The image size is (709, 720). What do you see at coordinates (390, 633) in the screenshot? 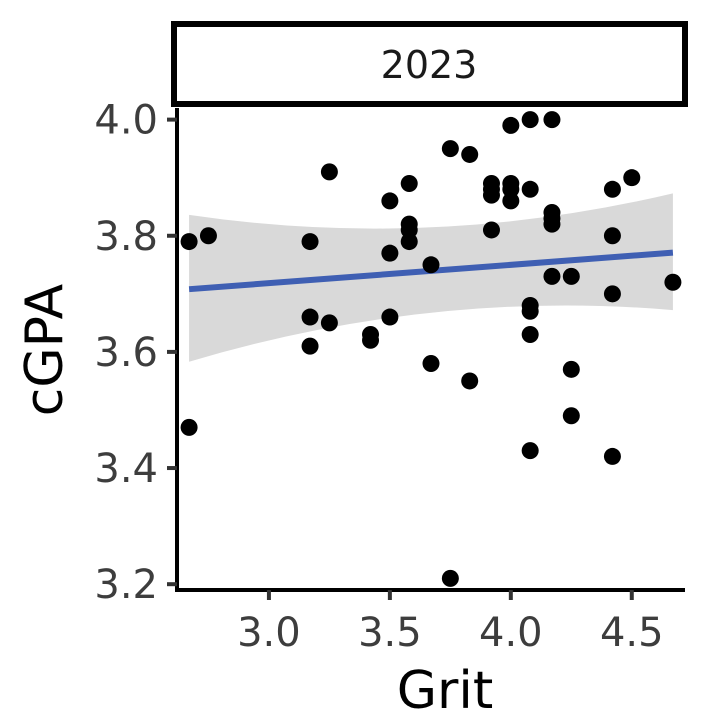
I see `x-tick-label: 3.5` at bounding box center [390, 633].